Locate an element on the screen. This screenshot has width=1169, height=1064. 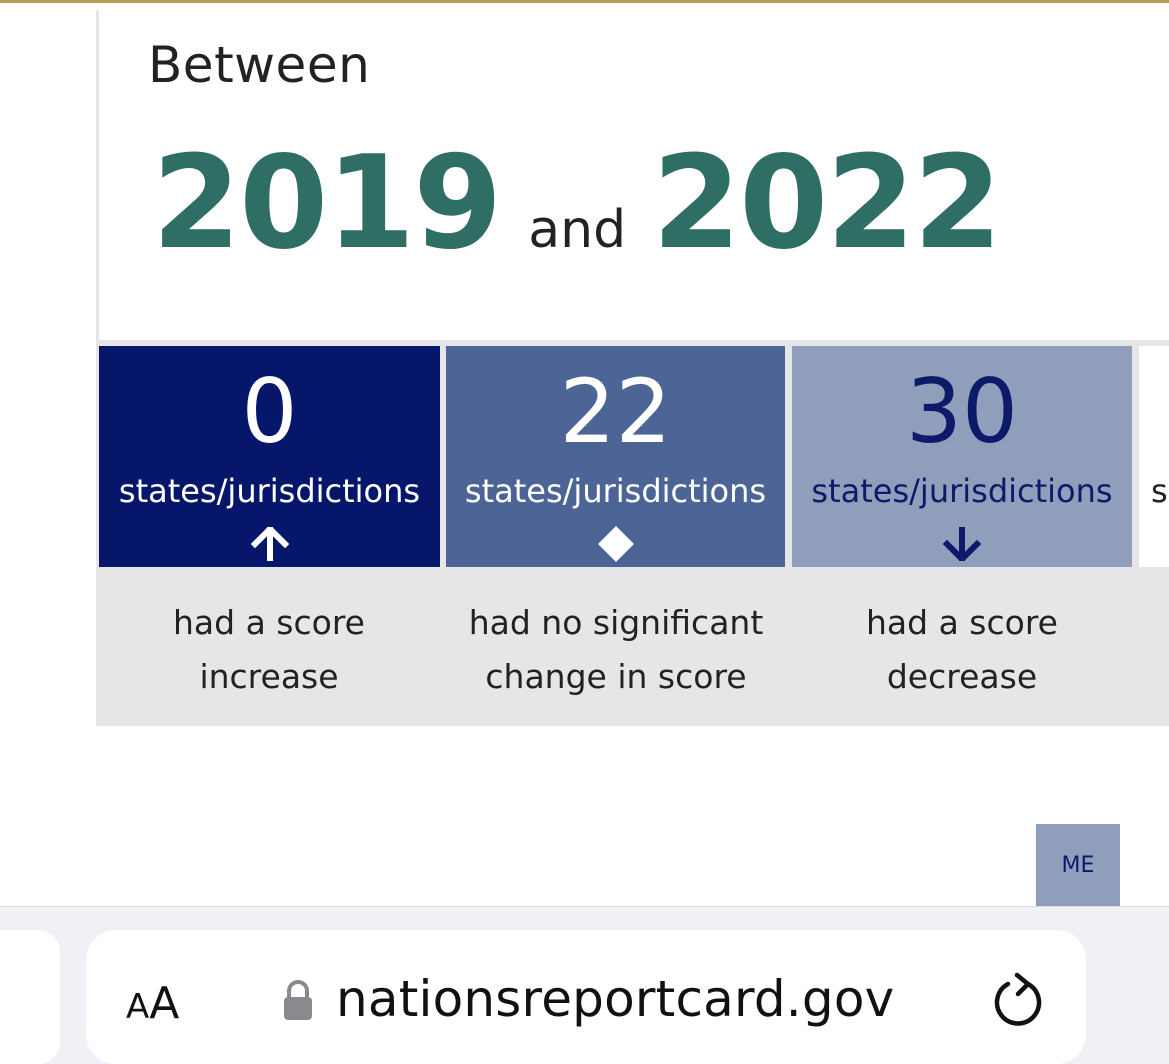
left-divider is located at coordinates (97, 175).